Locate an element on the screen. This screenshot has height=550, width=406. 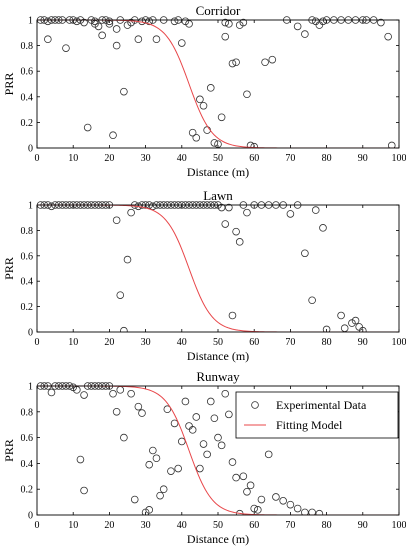
y-tick-label: 0 is located at coordinates (30, 333).